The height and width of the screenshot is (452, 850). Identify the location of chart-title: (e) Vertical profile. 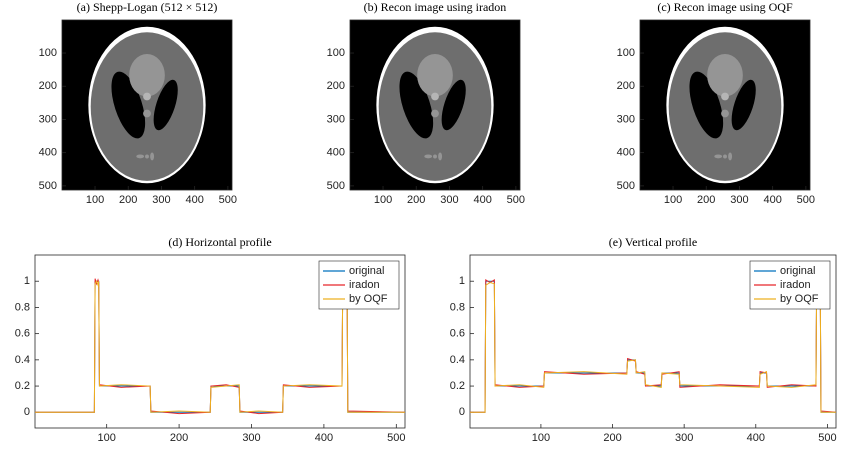
(653, 242).